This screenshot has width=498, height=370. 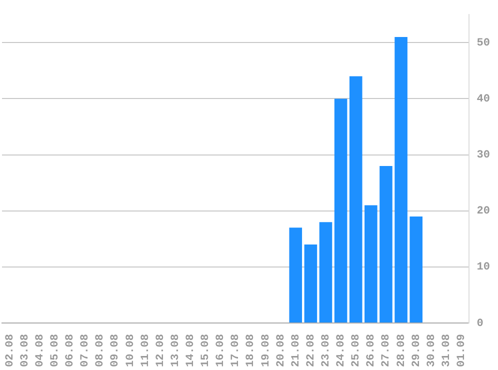 I want to click on x-tick-label: 22.08, so click(x=311, y=351).